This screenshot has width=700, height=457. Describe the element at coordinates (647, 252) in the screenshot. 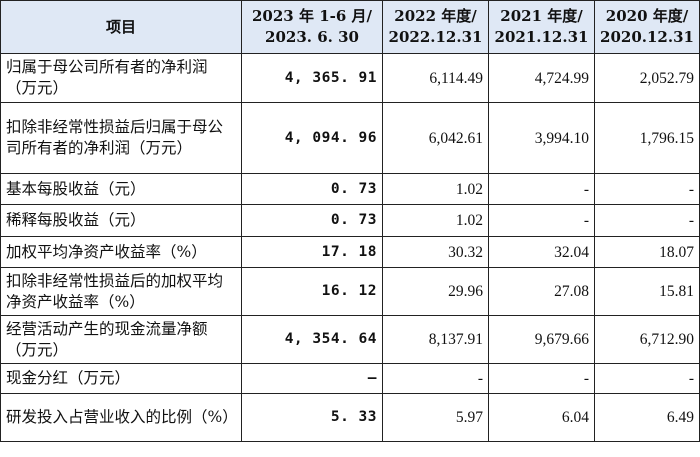

I see `cell-2020: 18.07` at that location.